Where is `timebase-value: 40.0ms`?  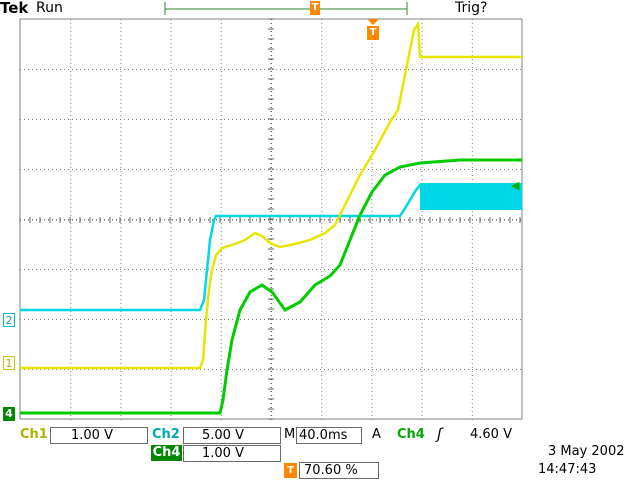
timebase-value: 40.0ms is located at coordinates (323, 435).